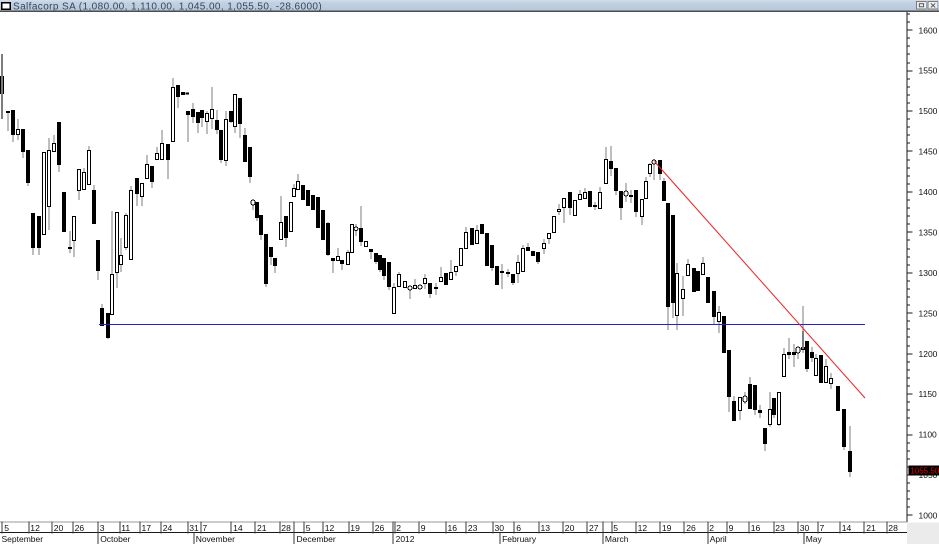  I want to click on svg-text: 1350, so click(928, 232).